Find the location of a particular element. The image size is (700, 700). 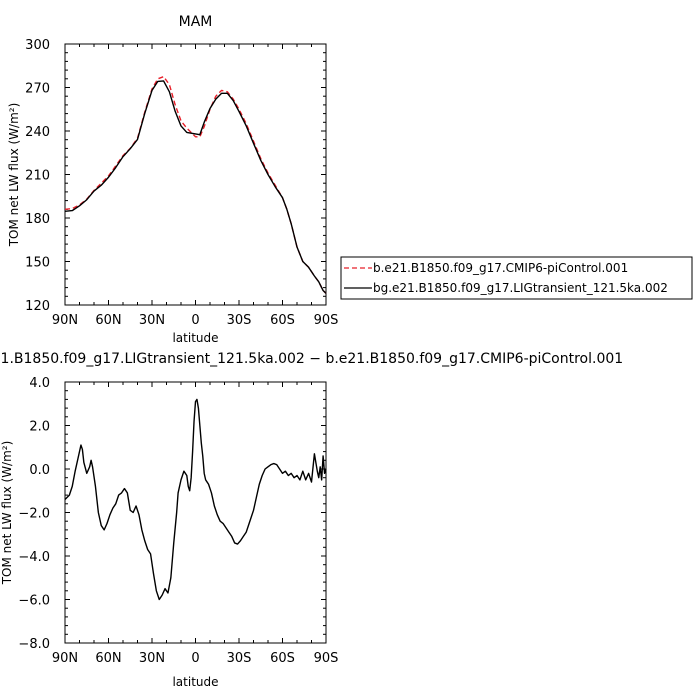

bottom-ytick-label: −2.0 is located at coordinates (34, 514).